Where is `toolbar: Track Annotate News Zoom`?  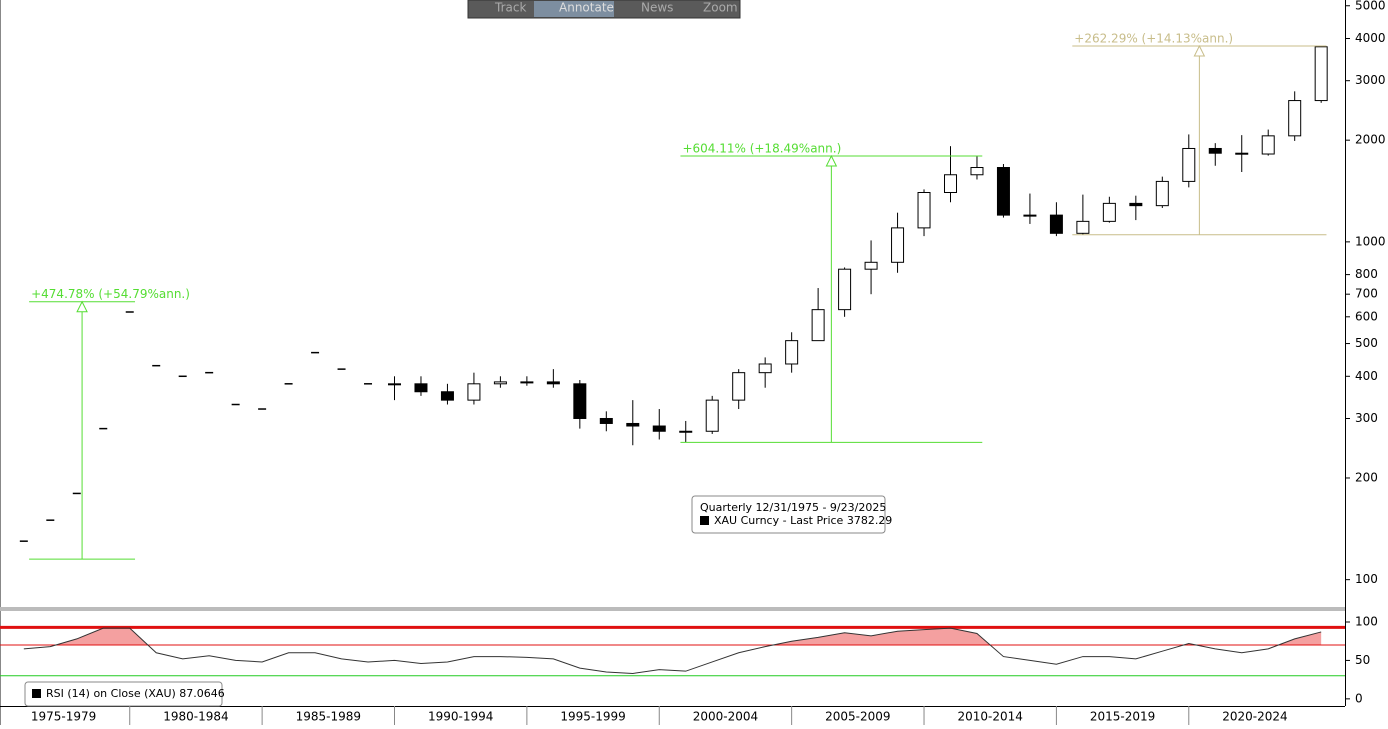 toolbar: Track Annotate News Zoom is located at coordinates (604, 9).